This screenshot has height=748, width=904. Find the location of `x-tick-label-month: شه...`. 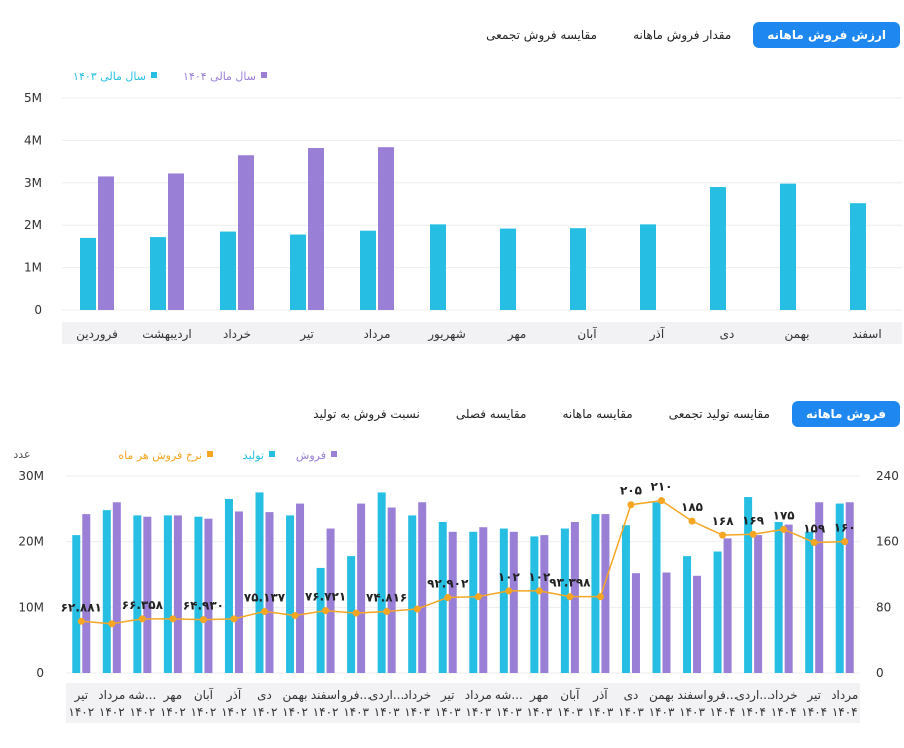

x-tick-label-month: شه... is located at coordinates (142, 695).